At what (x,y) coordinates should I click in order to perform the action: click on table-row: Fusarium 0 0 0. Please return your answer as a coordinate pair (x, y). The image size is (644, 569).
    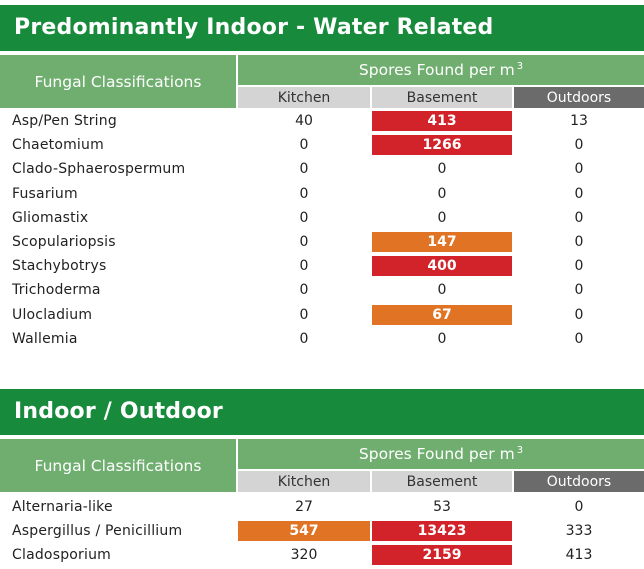
    Looking at the image, I should click on (322, 194).